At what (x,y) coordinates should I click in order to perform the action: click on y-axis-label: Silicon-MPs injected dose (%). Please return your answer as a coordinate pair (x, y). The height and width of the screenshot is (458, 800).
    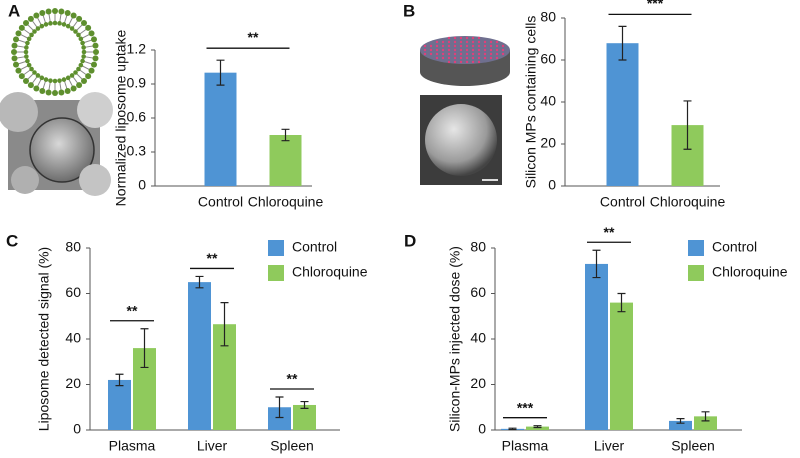
    Looking at the image, I should click on (455, 339).